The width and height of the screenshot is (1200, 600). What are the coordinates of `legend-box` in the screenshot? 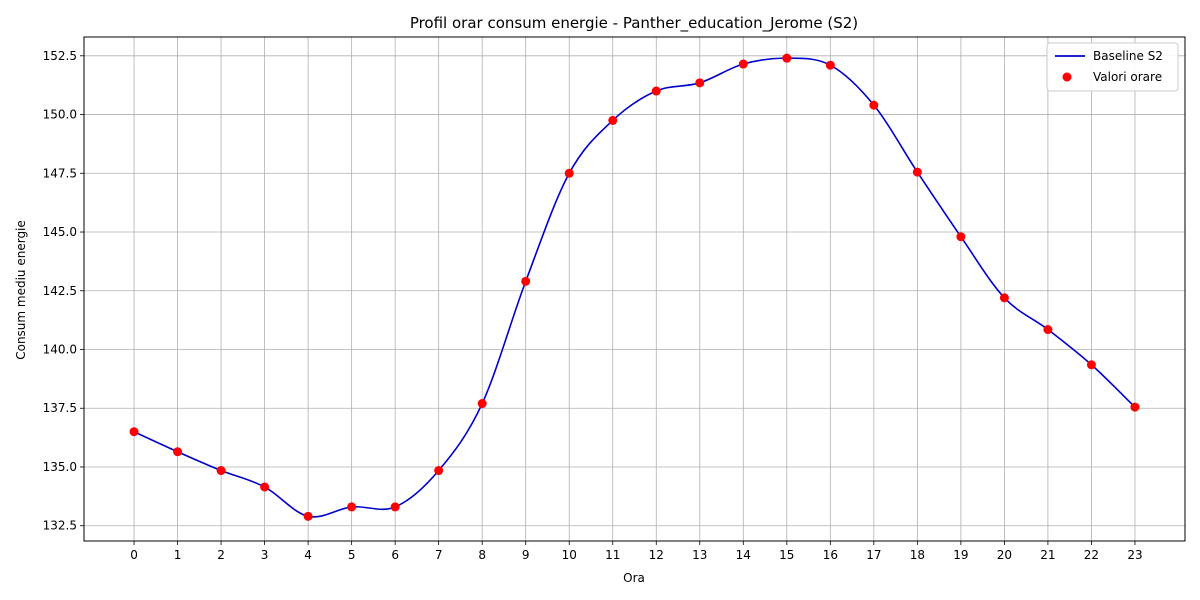 It's located at (1112, 67).